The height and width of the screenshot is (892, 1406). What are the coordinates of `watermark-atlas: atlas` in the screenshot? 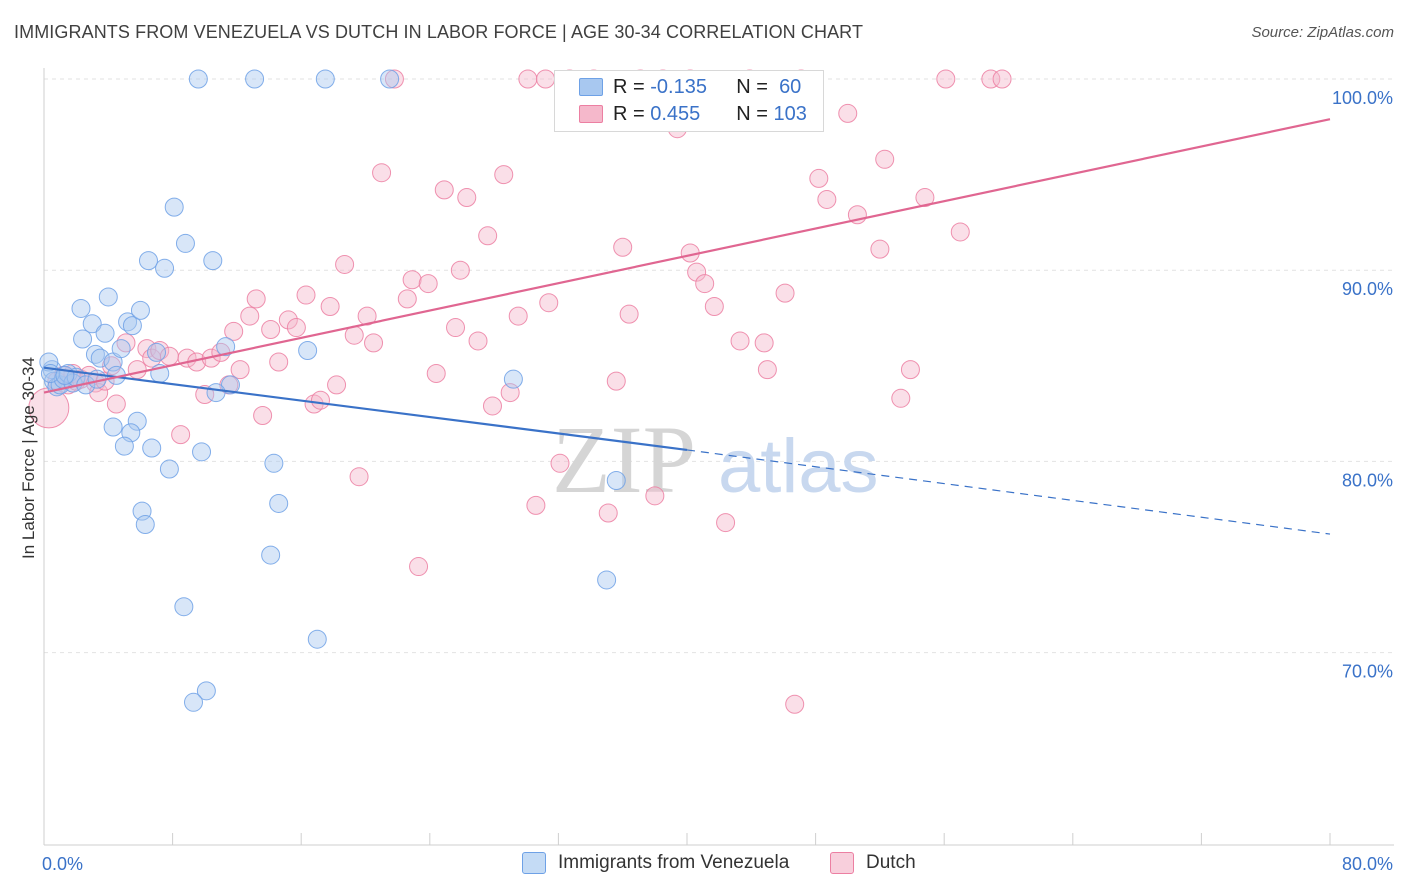 It's located at (798, 466).